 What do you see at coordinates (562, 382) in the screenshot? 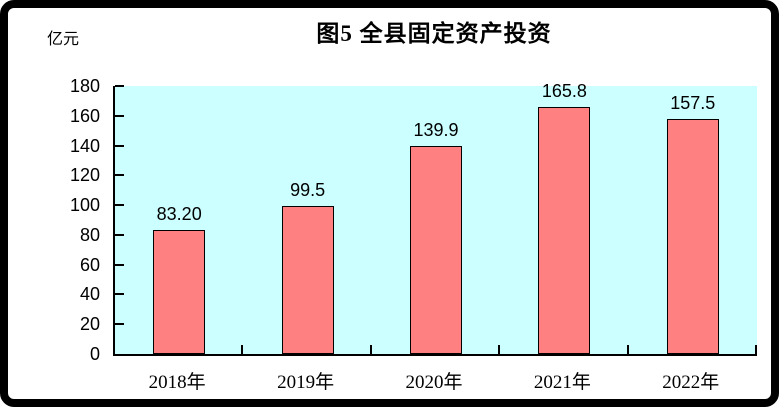
I see `x-axis-category-label: 2021年` at bounding box center [562, 382].